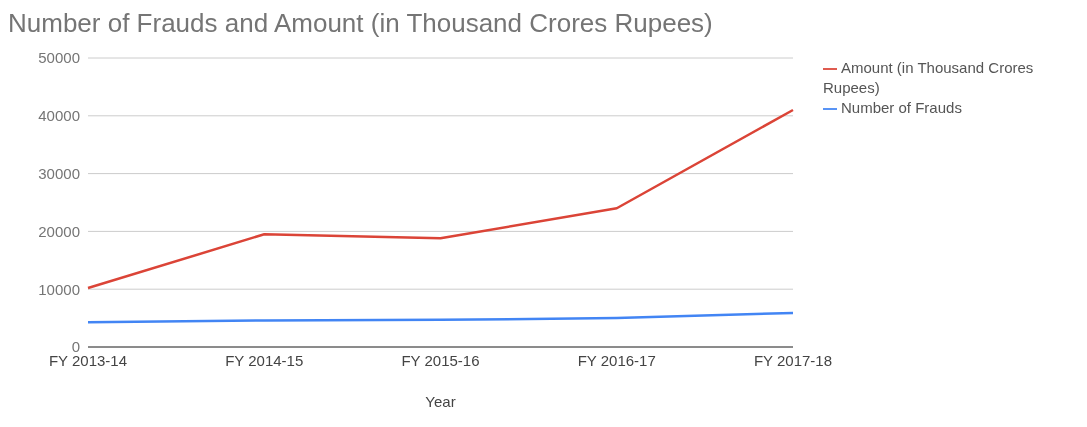 This screenshot has width=1087, height=427. What do you see at coordinates (59, 116) in the screenshot?
I see `y-tick-label: 40000` at bounding box center [59, 116].